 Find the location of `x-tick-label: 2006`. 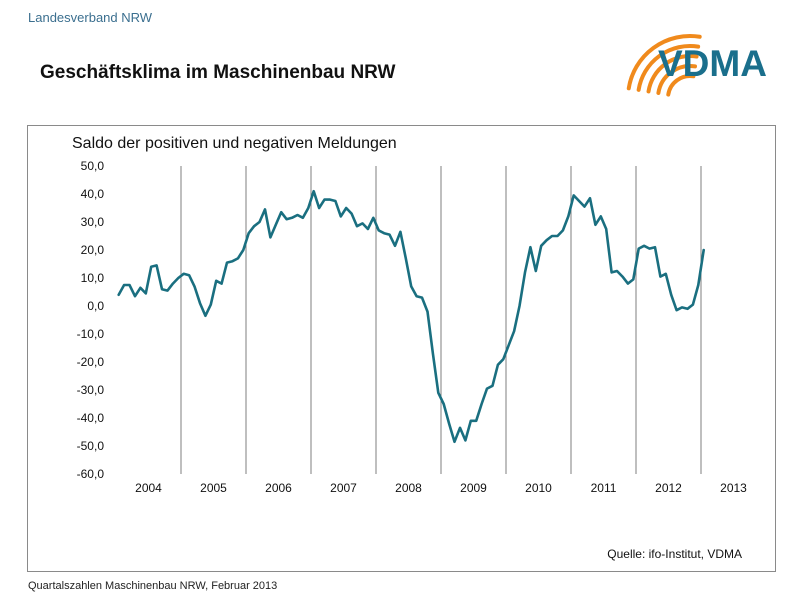

x-tick-label: 2006 is located at coordinates (278, 488).